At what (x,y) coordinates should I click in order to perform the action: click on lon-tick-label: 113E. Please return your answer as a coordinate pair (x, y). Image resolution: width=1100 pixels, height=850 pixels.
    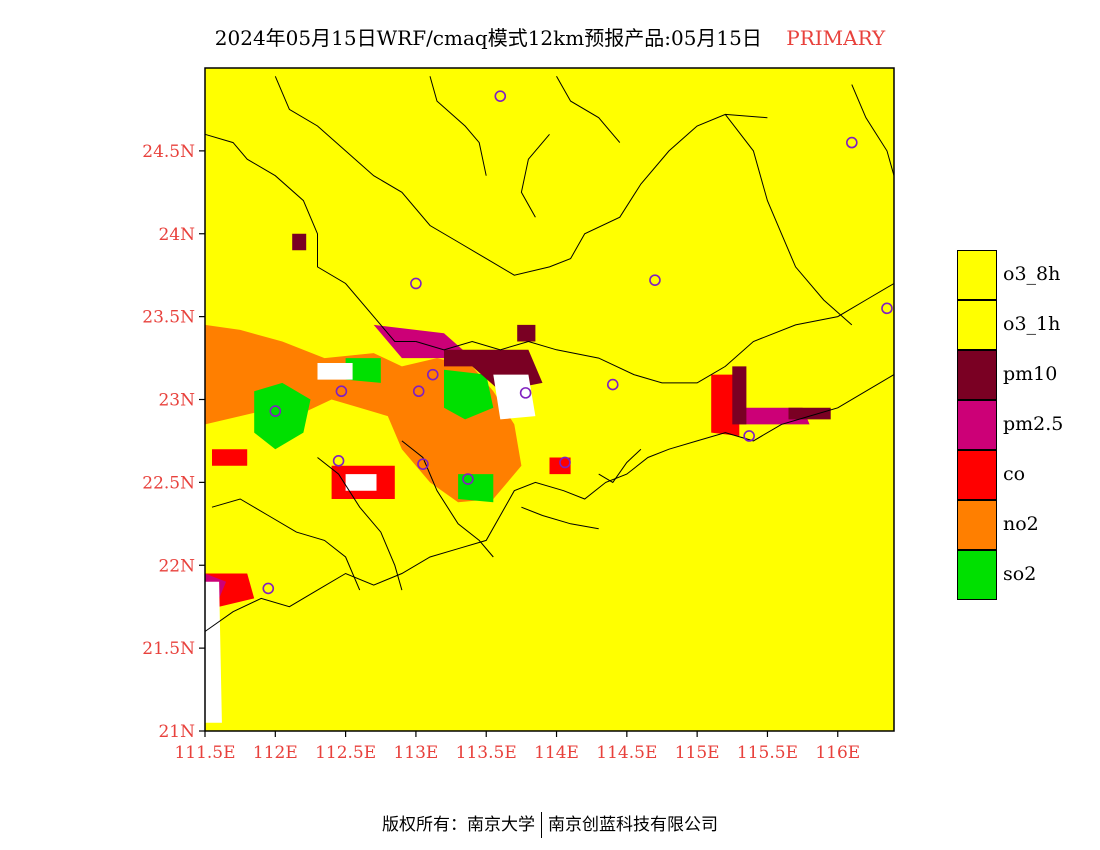
    Looking at the image, I should click on (415, 753).